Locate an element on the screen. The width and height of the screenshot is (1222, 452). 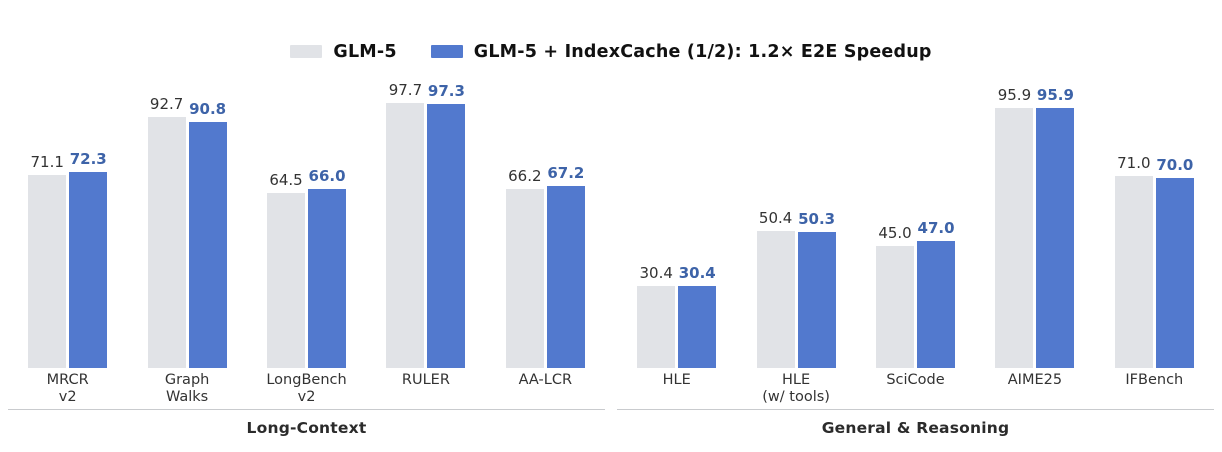
bar-group: 50.4 50.3 is located at coordinates (796, 216).